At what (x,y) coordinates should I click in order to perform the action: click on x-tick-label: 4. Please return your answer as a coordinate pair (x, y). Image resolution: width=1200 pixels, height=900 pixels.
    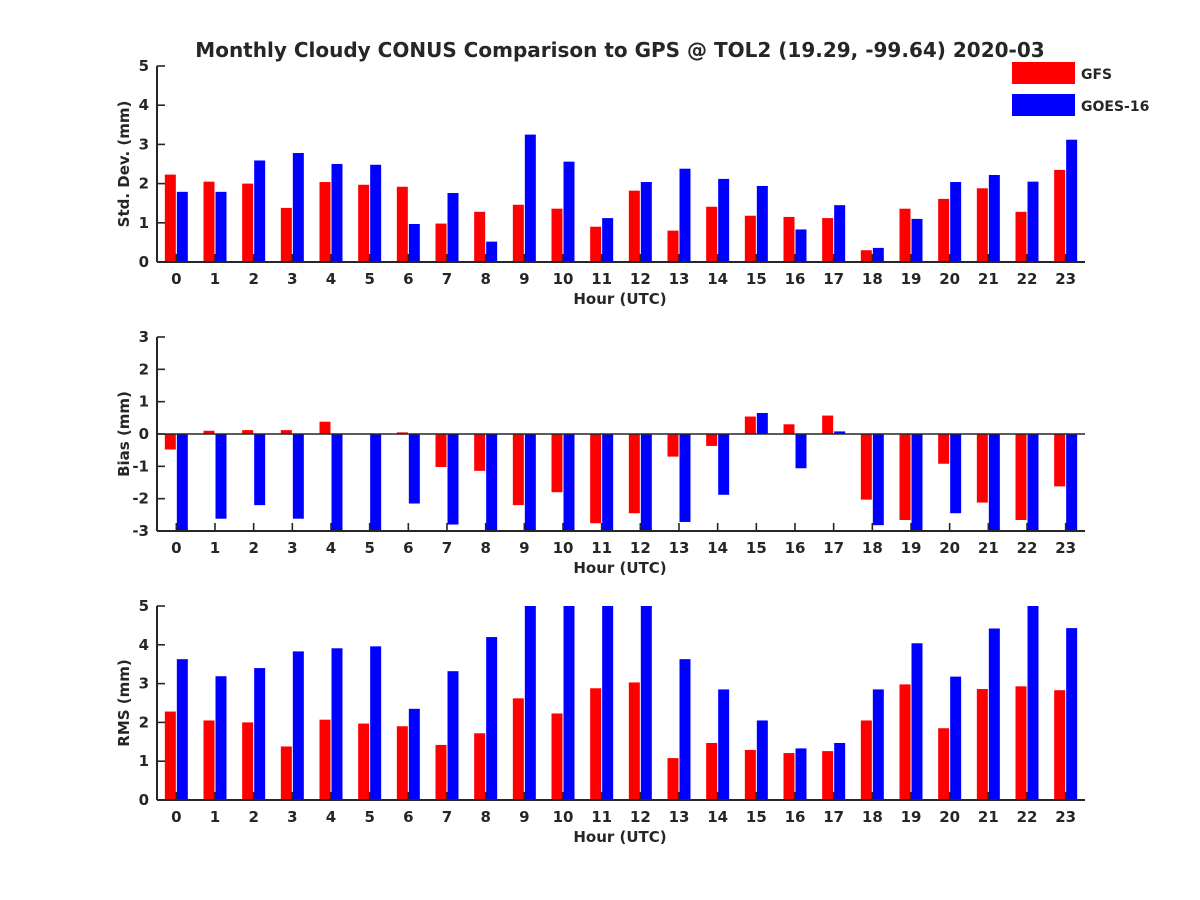
    Looking at the image, I should click on (331, 817).